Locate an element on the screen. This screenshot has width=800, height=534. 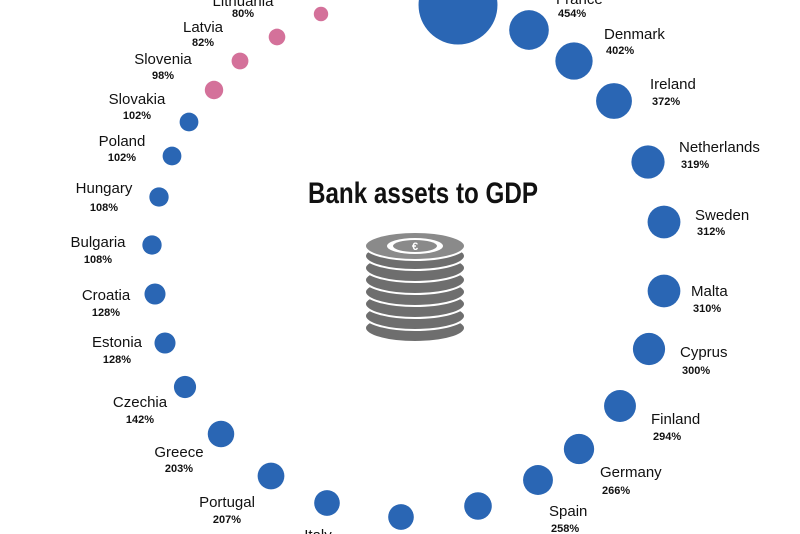
value-label: 454% is located at coordinates (572, 14).